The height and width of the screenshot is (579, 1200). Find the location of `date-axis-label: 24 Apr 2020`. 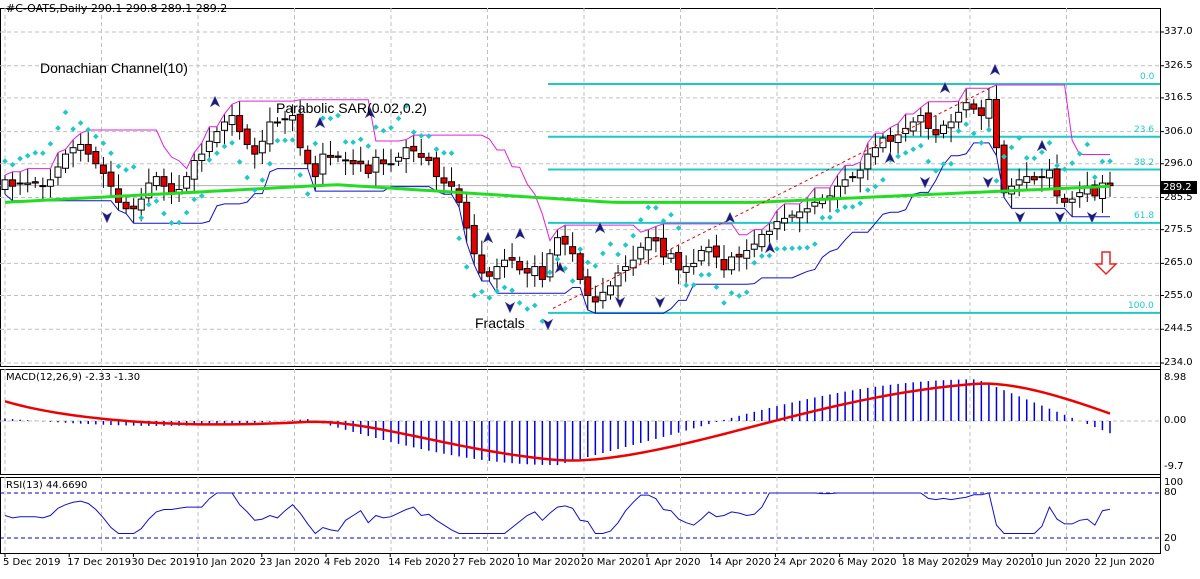

date-axis-label: 24 Apr 2020 is located at coordinates (804, 562).